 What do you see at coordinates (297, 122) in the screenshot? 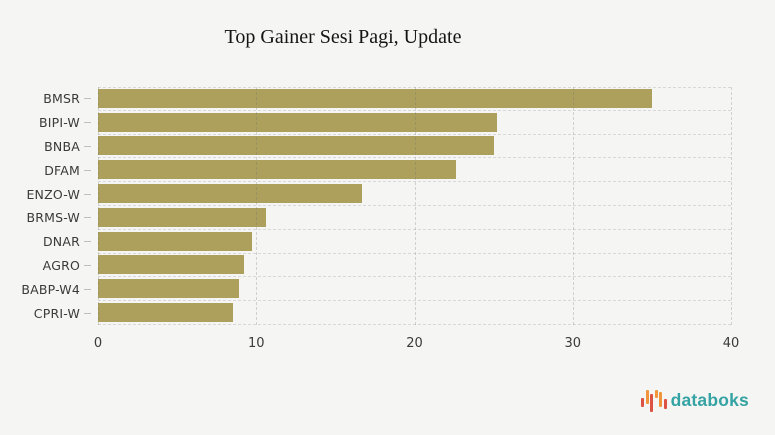
I see `bar-bipi-w` at bounding box center [297, 122].